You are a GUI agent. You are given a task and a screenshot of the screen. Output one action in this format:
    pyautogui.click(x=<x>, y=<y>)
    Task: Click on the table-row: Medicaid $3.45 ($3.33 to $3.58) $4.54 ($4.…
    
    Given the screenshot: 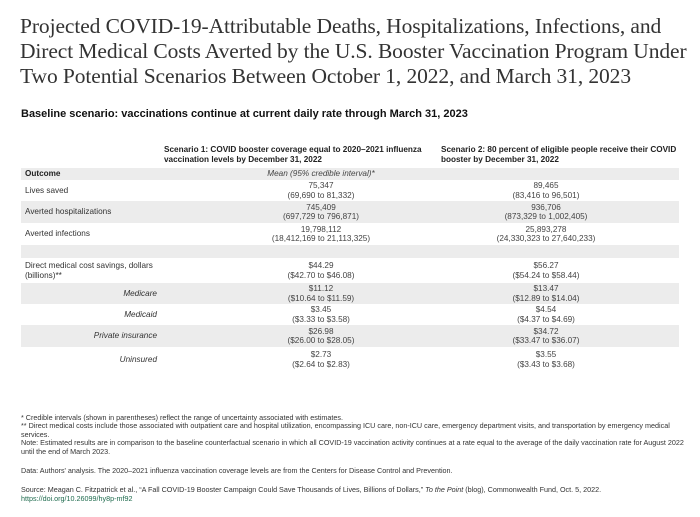 What is the action you would take?
    pyautogui.click(x=350, y=314)
    